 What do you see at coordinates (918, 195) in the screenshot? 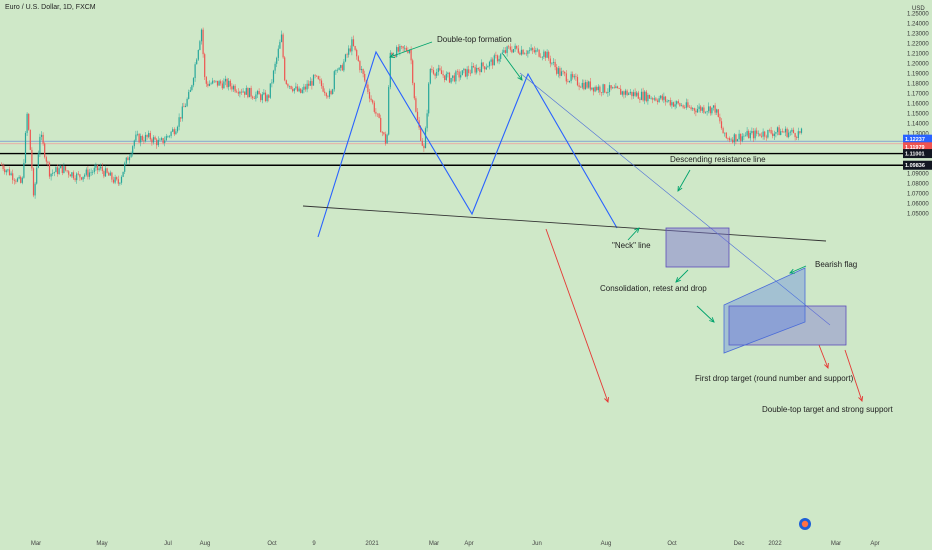
I see `y-tick-label-16: 1.07000` at bounding box center [918, 195].